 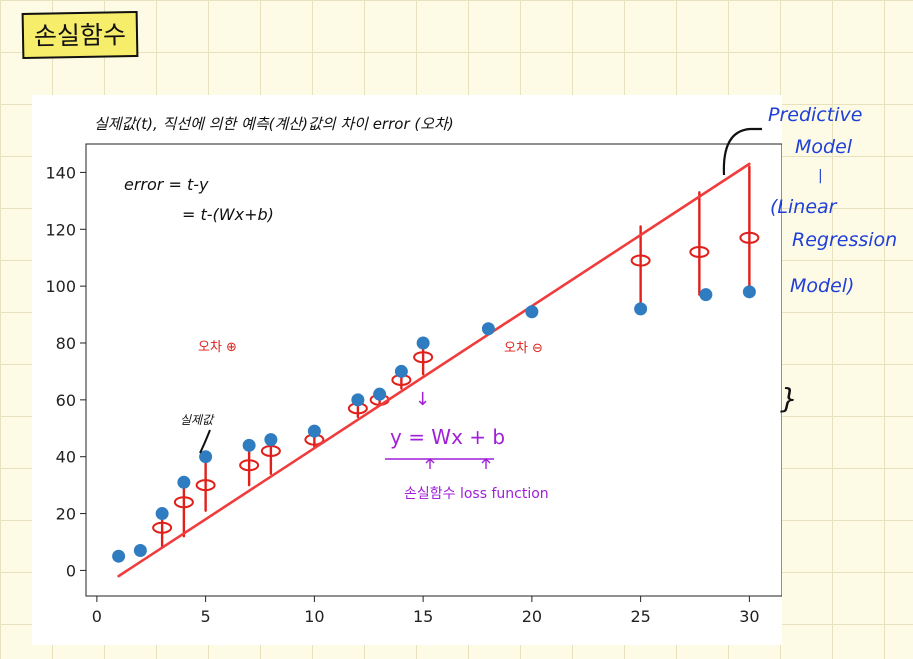 I want to click on annotation-down-arrow: ↓, so click(x=423, y=399).